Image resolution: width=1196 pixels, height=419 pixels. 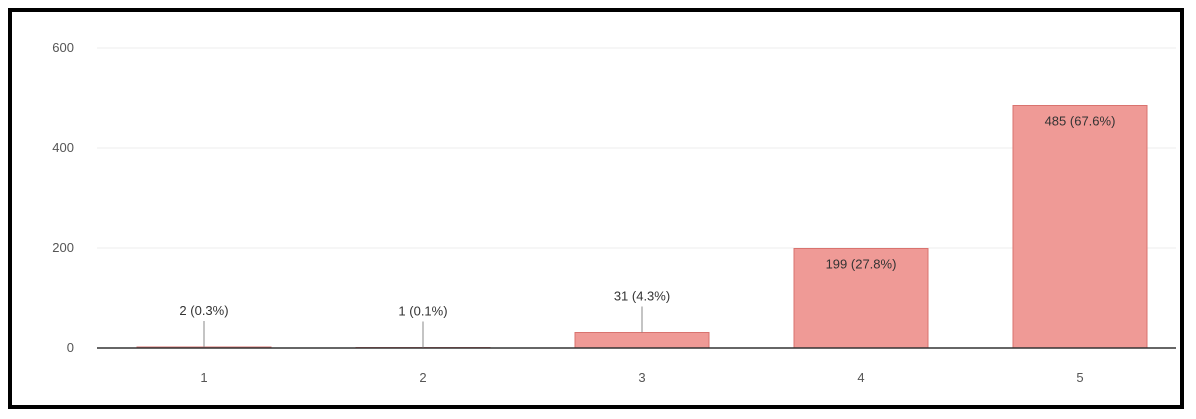 I want to click on x-tick-label: 3, so click(x=641, y=377).